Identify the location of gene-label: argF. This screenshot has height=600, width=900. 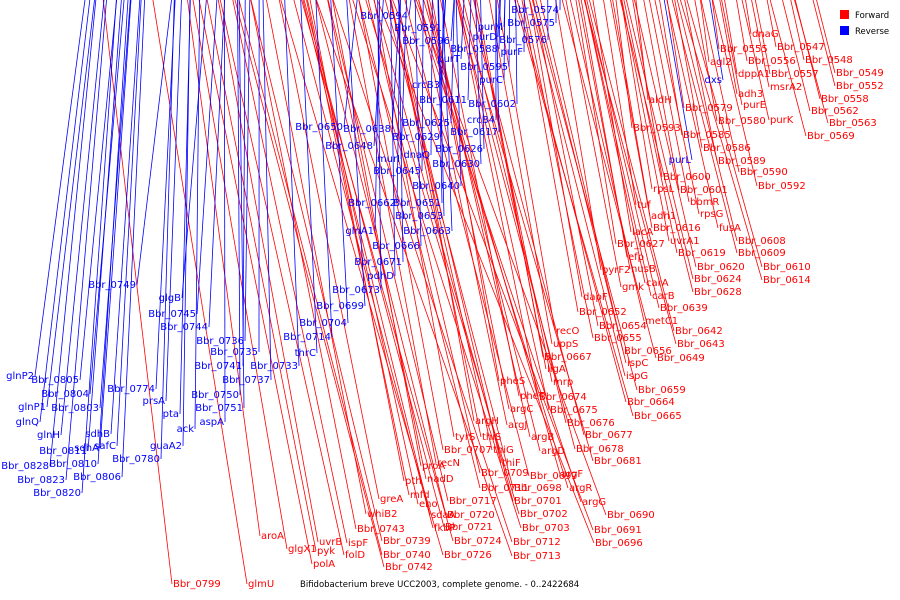
(572, 474).